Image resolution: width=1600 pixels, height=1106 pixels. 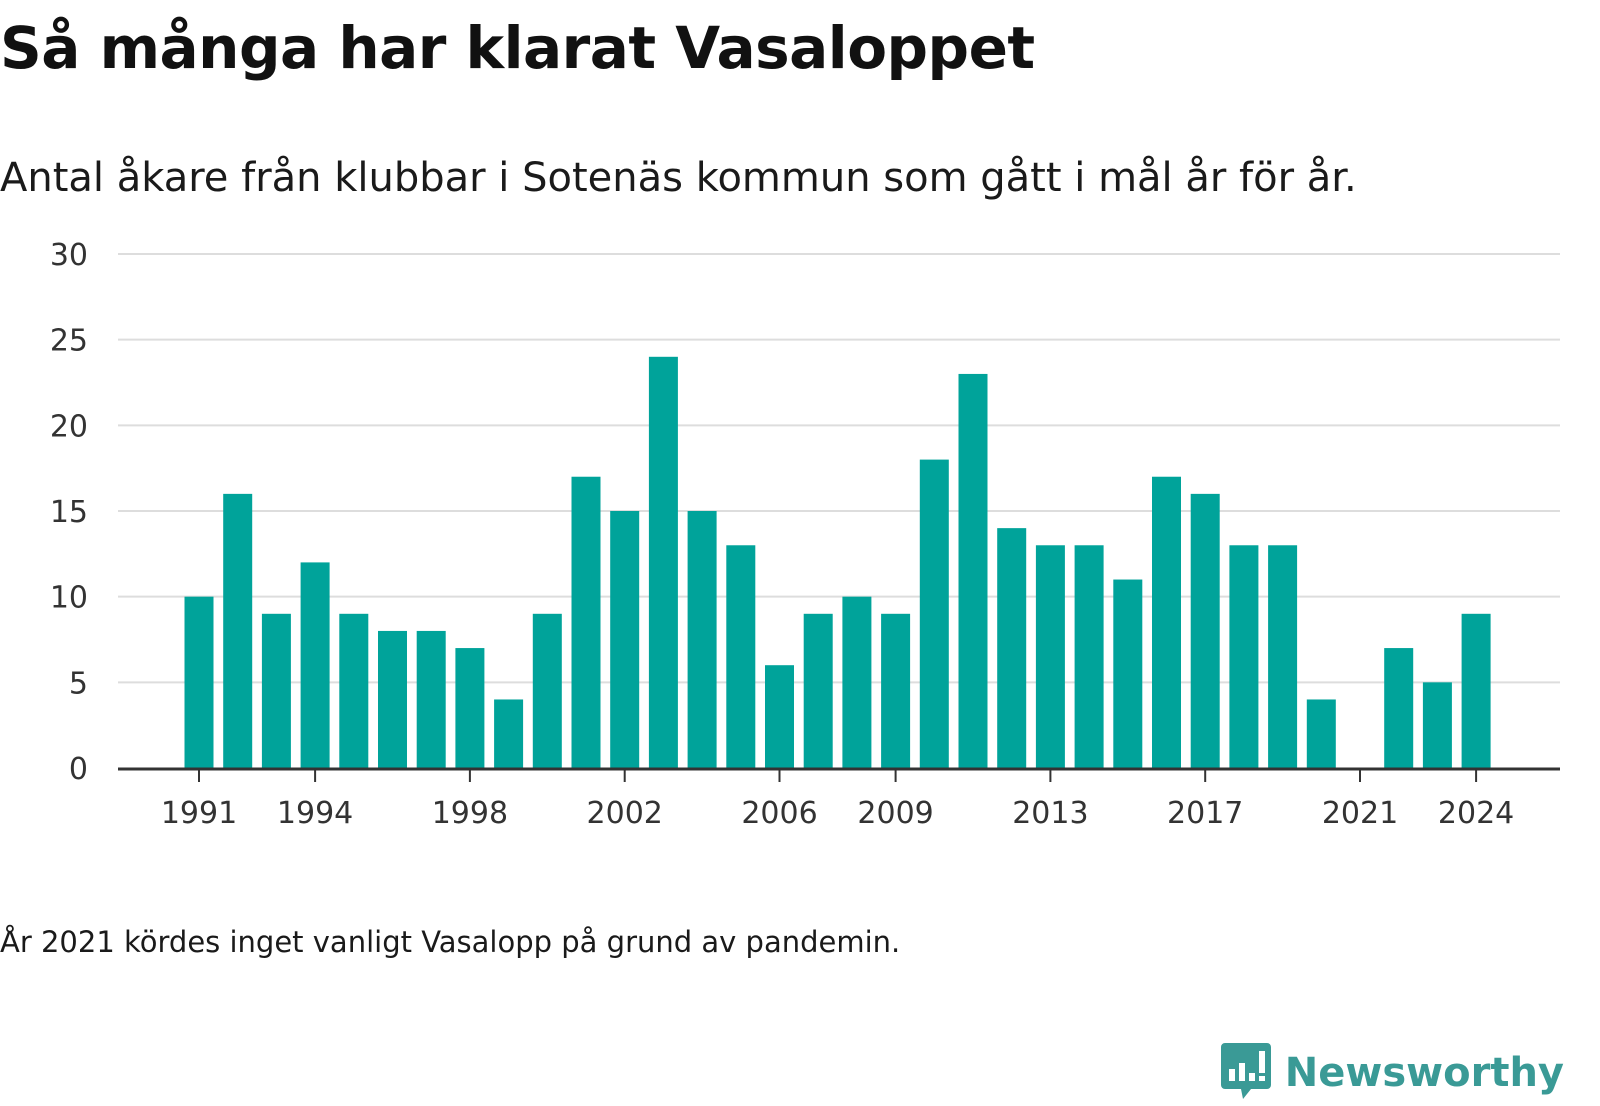 I want to click on bar-2000, so click(x=547, y=690).